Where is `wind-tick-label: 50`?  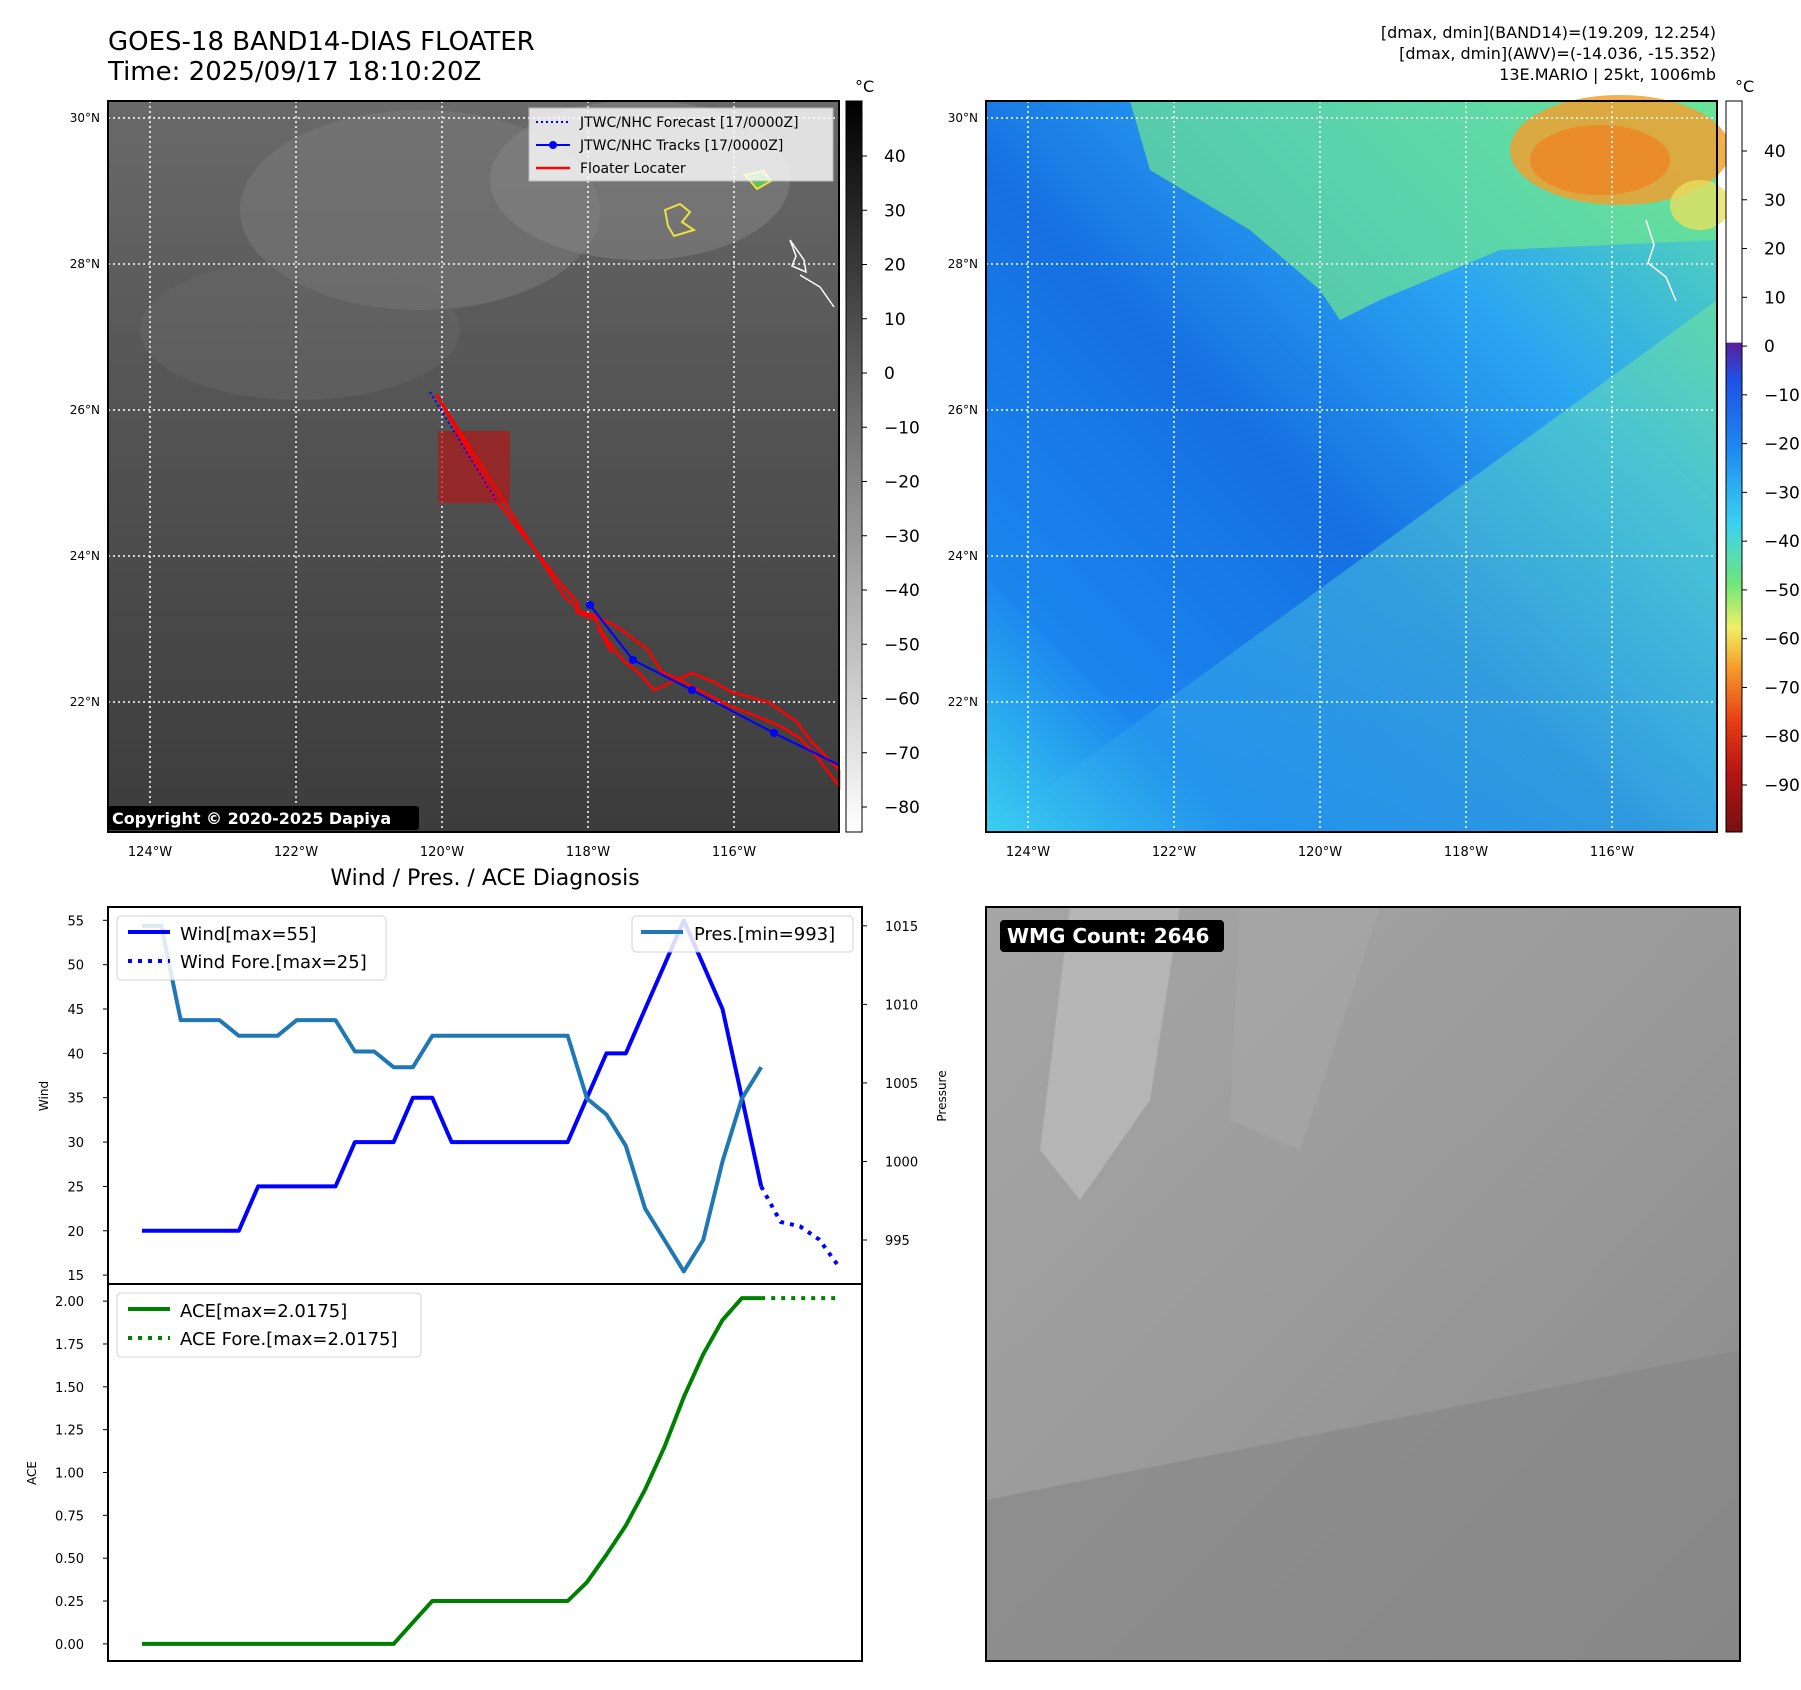 wind-tick-label: 50 is located at coordinates (75, 966).